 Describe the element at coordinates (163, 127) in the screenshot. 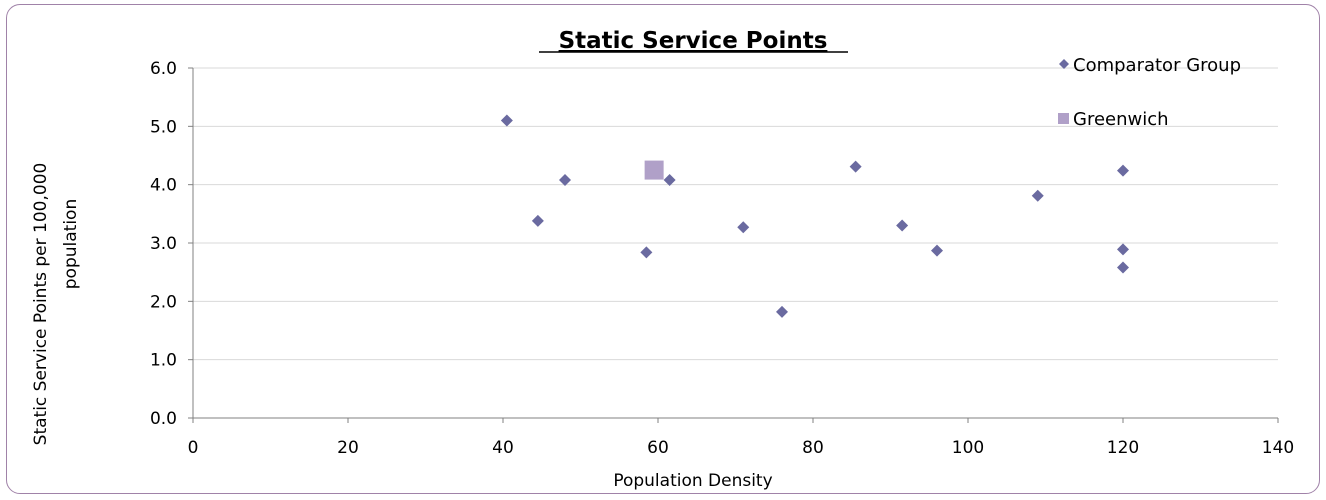

I see `y-tick-label: 5.0` at that location.